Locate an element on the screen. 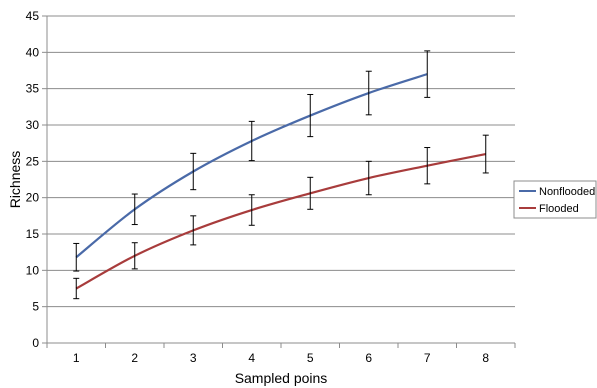 This screenshot has height=388, width=597. legend-box is located at coordinates (555, 199).